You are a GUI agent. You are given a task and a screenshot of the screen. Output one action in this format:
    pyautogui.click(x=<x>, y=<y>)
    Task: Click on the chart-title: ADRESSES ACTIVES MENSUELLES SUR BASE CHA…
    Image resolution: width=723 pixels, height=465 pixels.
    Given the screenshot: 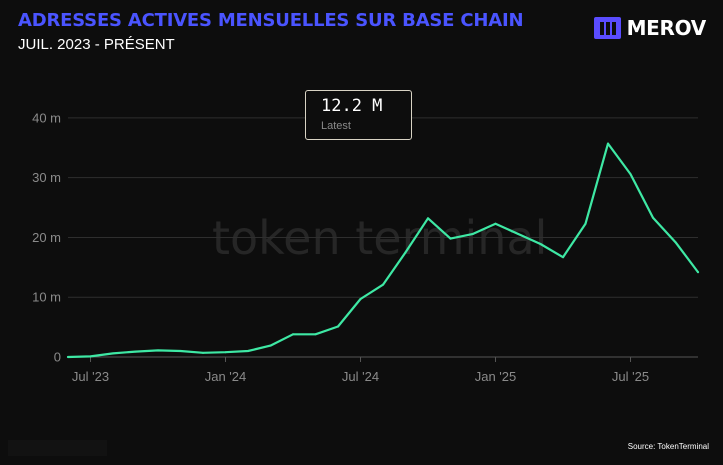 What is the action you would take?
    pyautogui.click(x=271, y=20)
    